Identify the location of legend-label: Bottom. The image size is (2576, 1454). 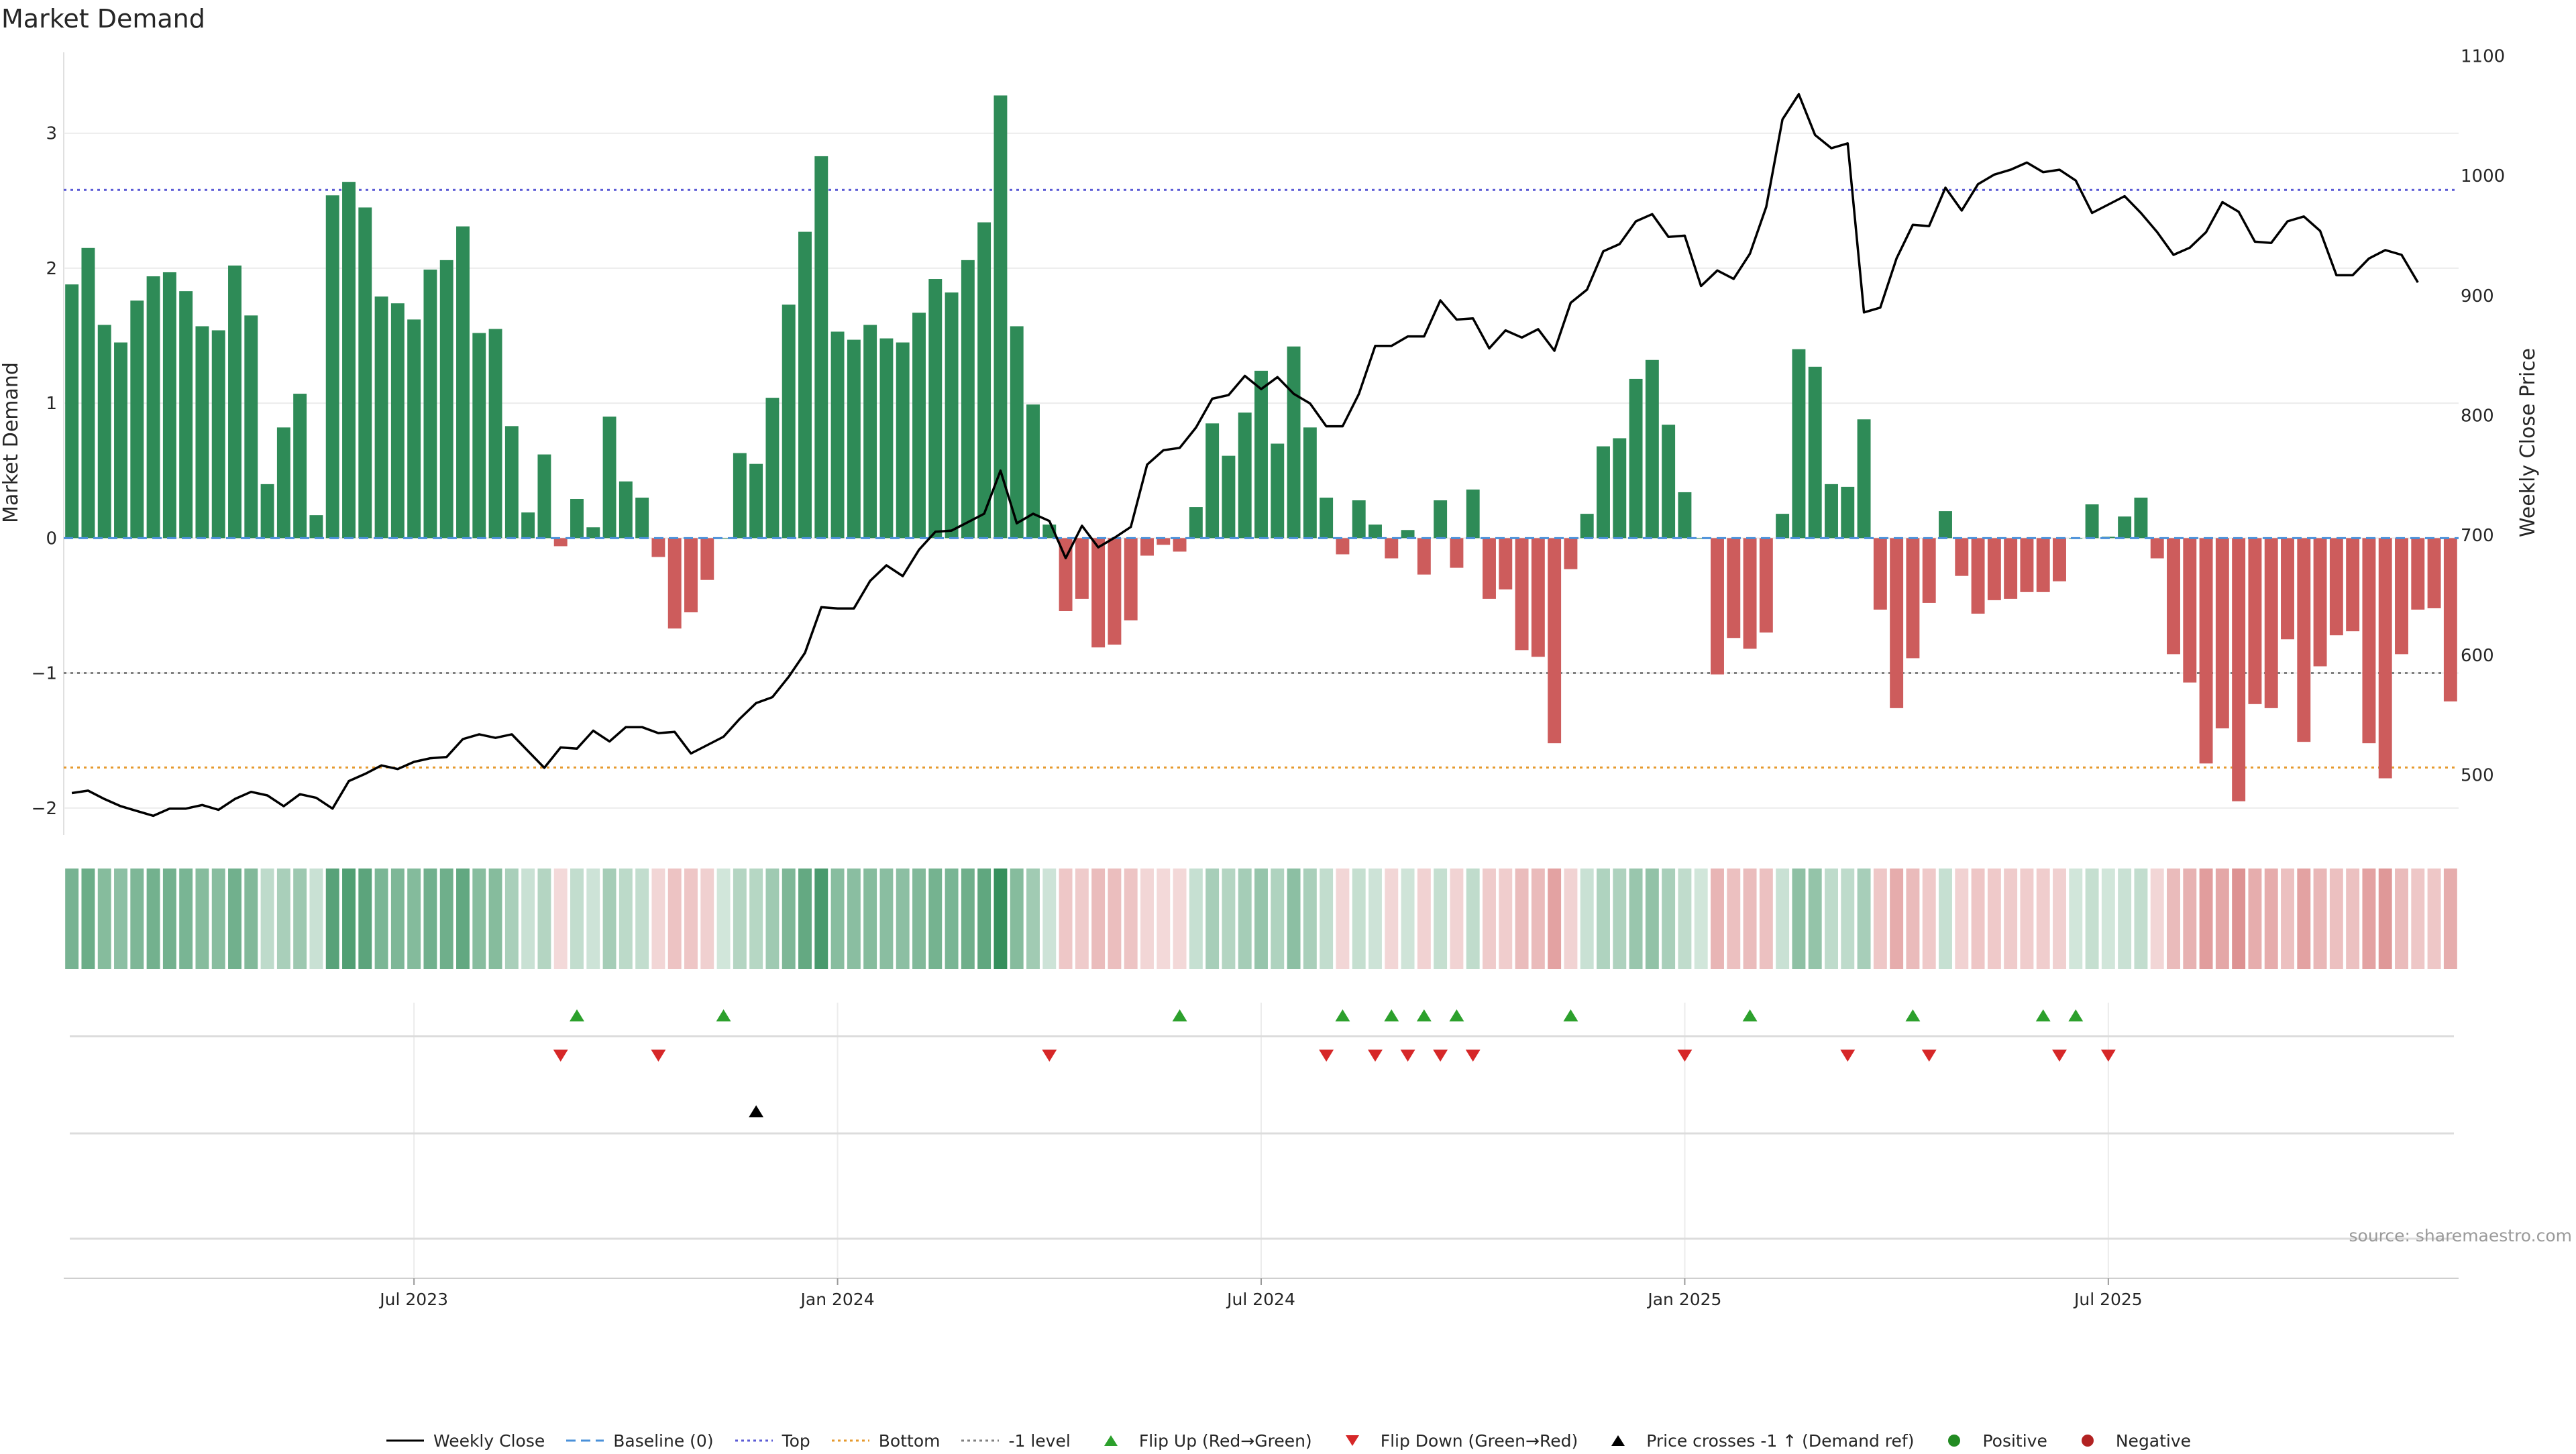
(909, 1441).